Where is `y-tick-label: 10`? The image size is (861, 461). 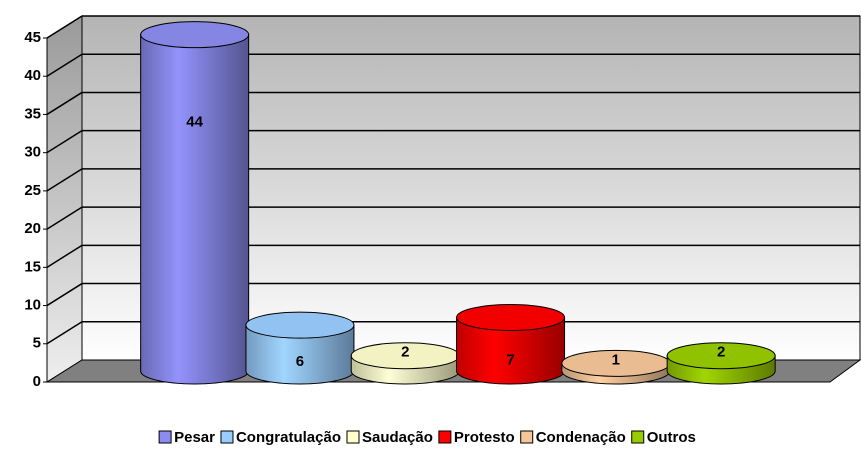 y-tick-label: 10 is located at coordinates (32, 305).